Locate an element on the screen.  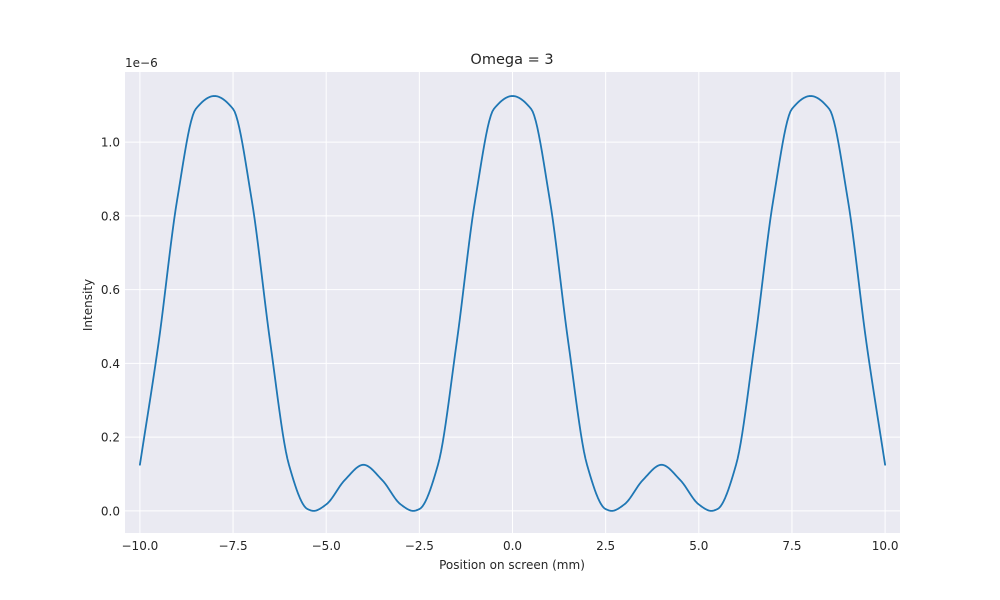
x-tick-label: 5.0 is located at coordinates (698, 546).